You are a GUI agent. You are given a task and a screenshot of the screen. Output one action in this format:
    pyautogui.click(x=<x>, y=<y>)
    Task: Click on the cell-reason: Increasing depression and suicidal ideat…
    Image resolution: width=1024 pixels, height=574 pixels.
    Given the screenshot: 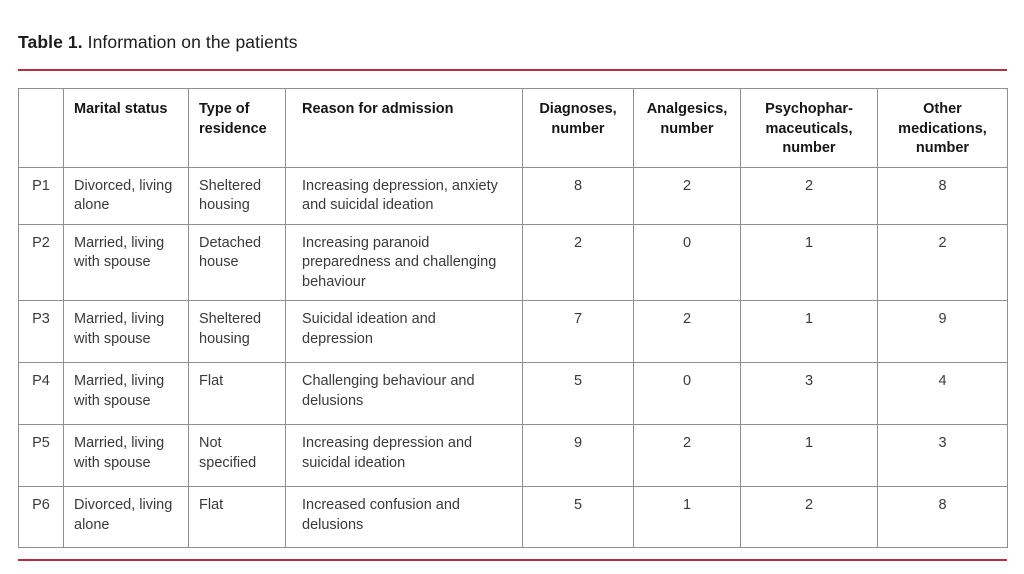 What is the action you would take?
    pyautogui.click(x=404, y=455)
    